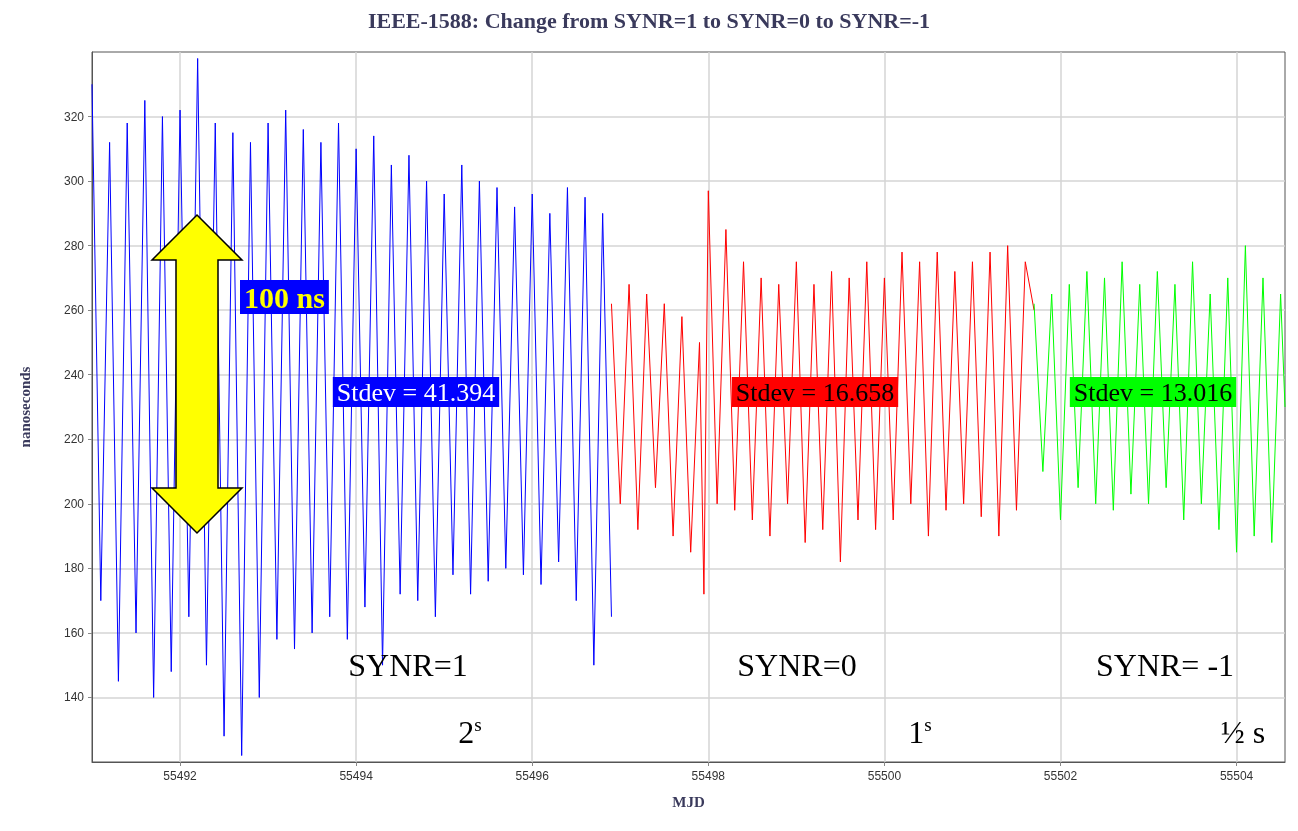  I want to click on y-tick-label: 200, so click(74, 503).